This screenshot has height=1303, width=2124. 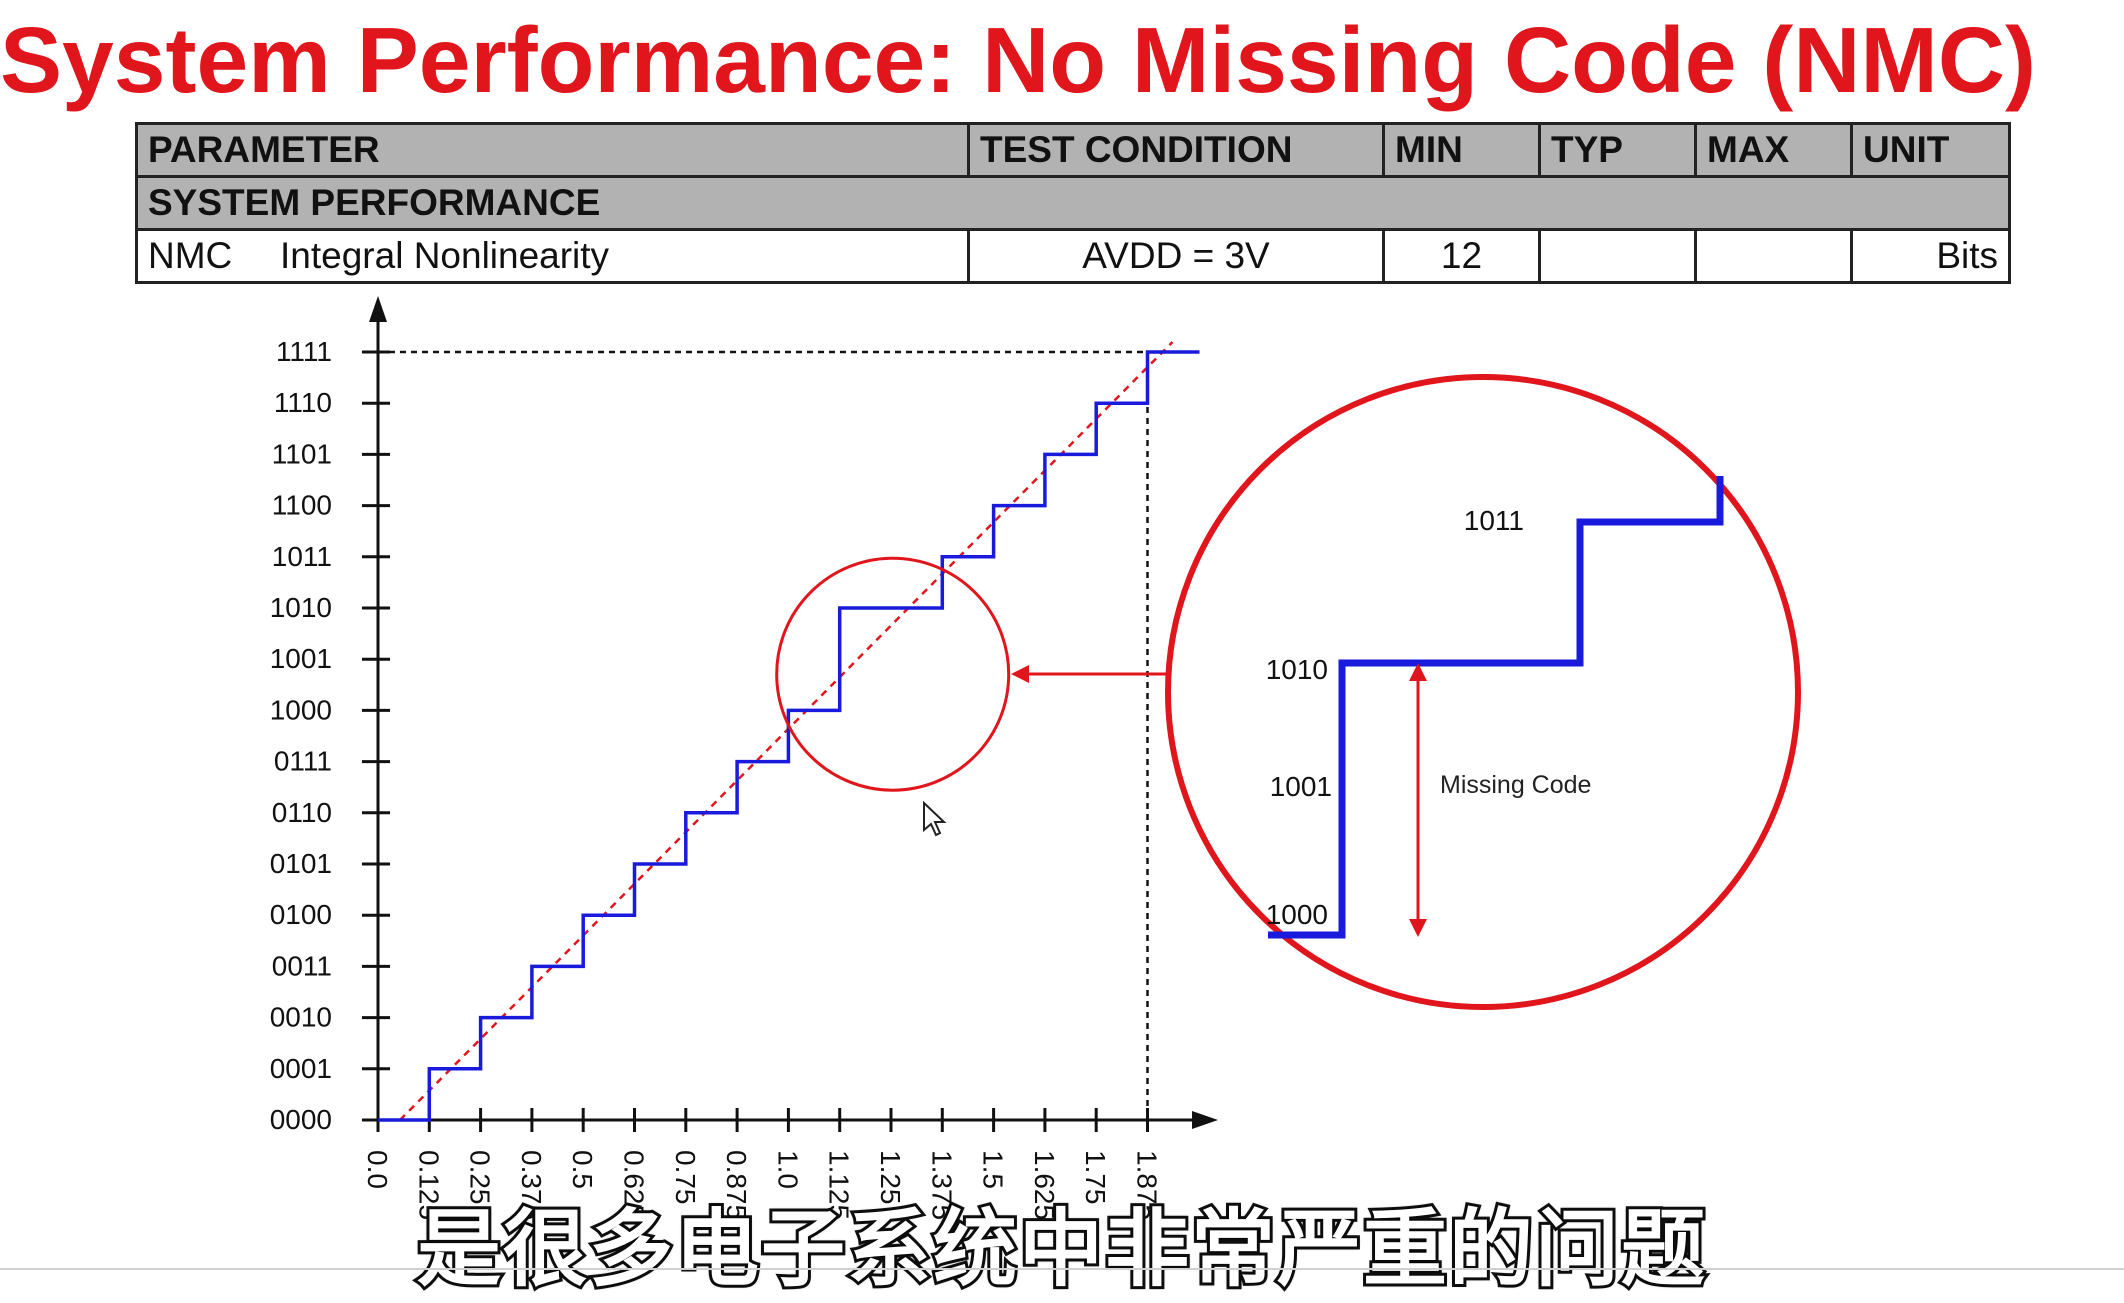 What do you see at coordinates (531, 1185) in the screenshot?
I see `x-tick-label: 0.375` at bounding box center [531, 1185].